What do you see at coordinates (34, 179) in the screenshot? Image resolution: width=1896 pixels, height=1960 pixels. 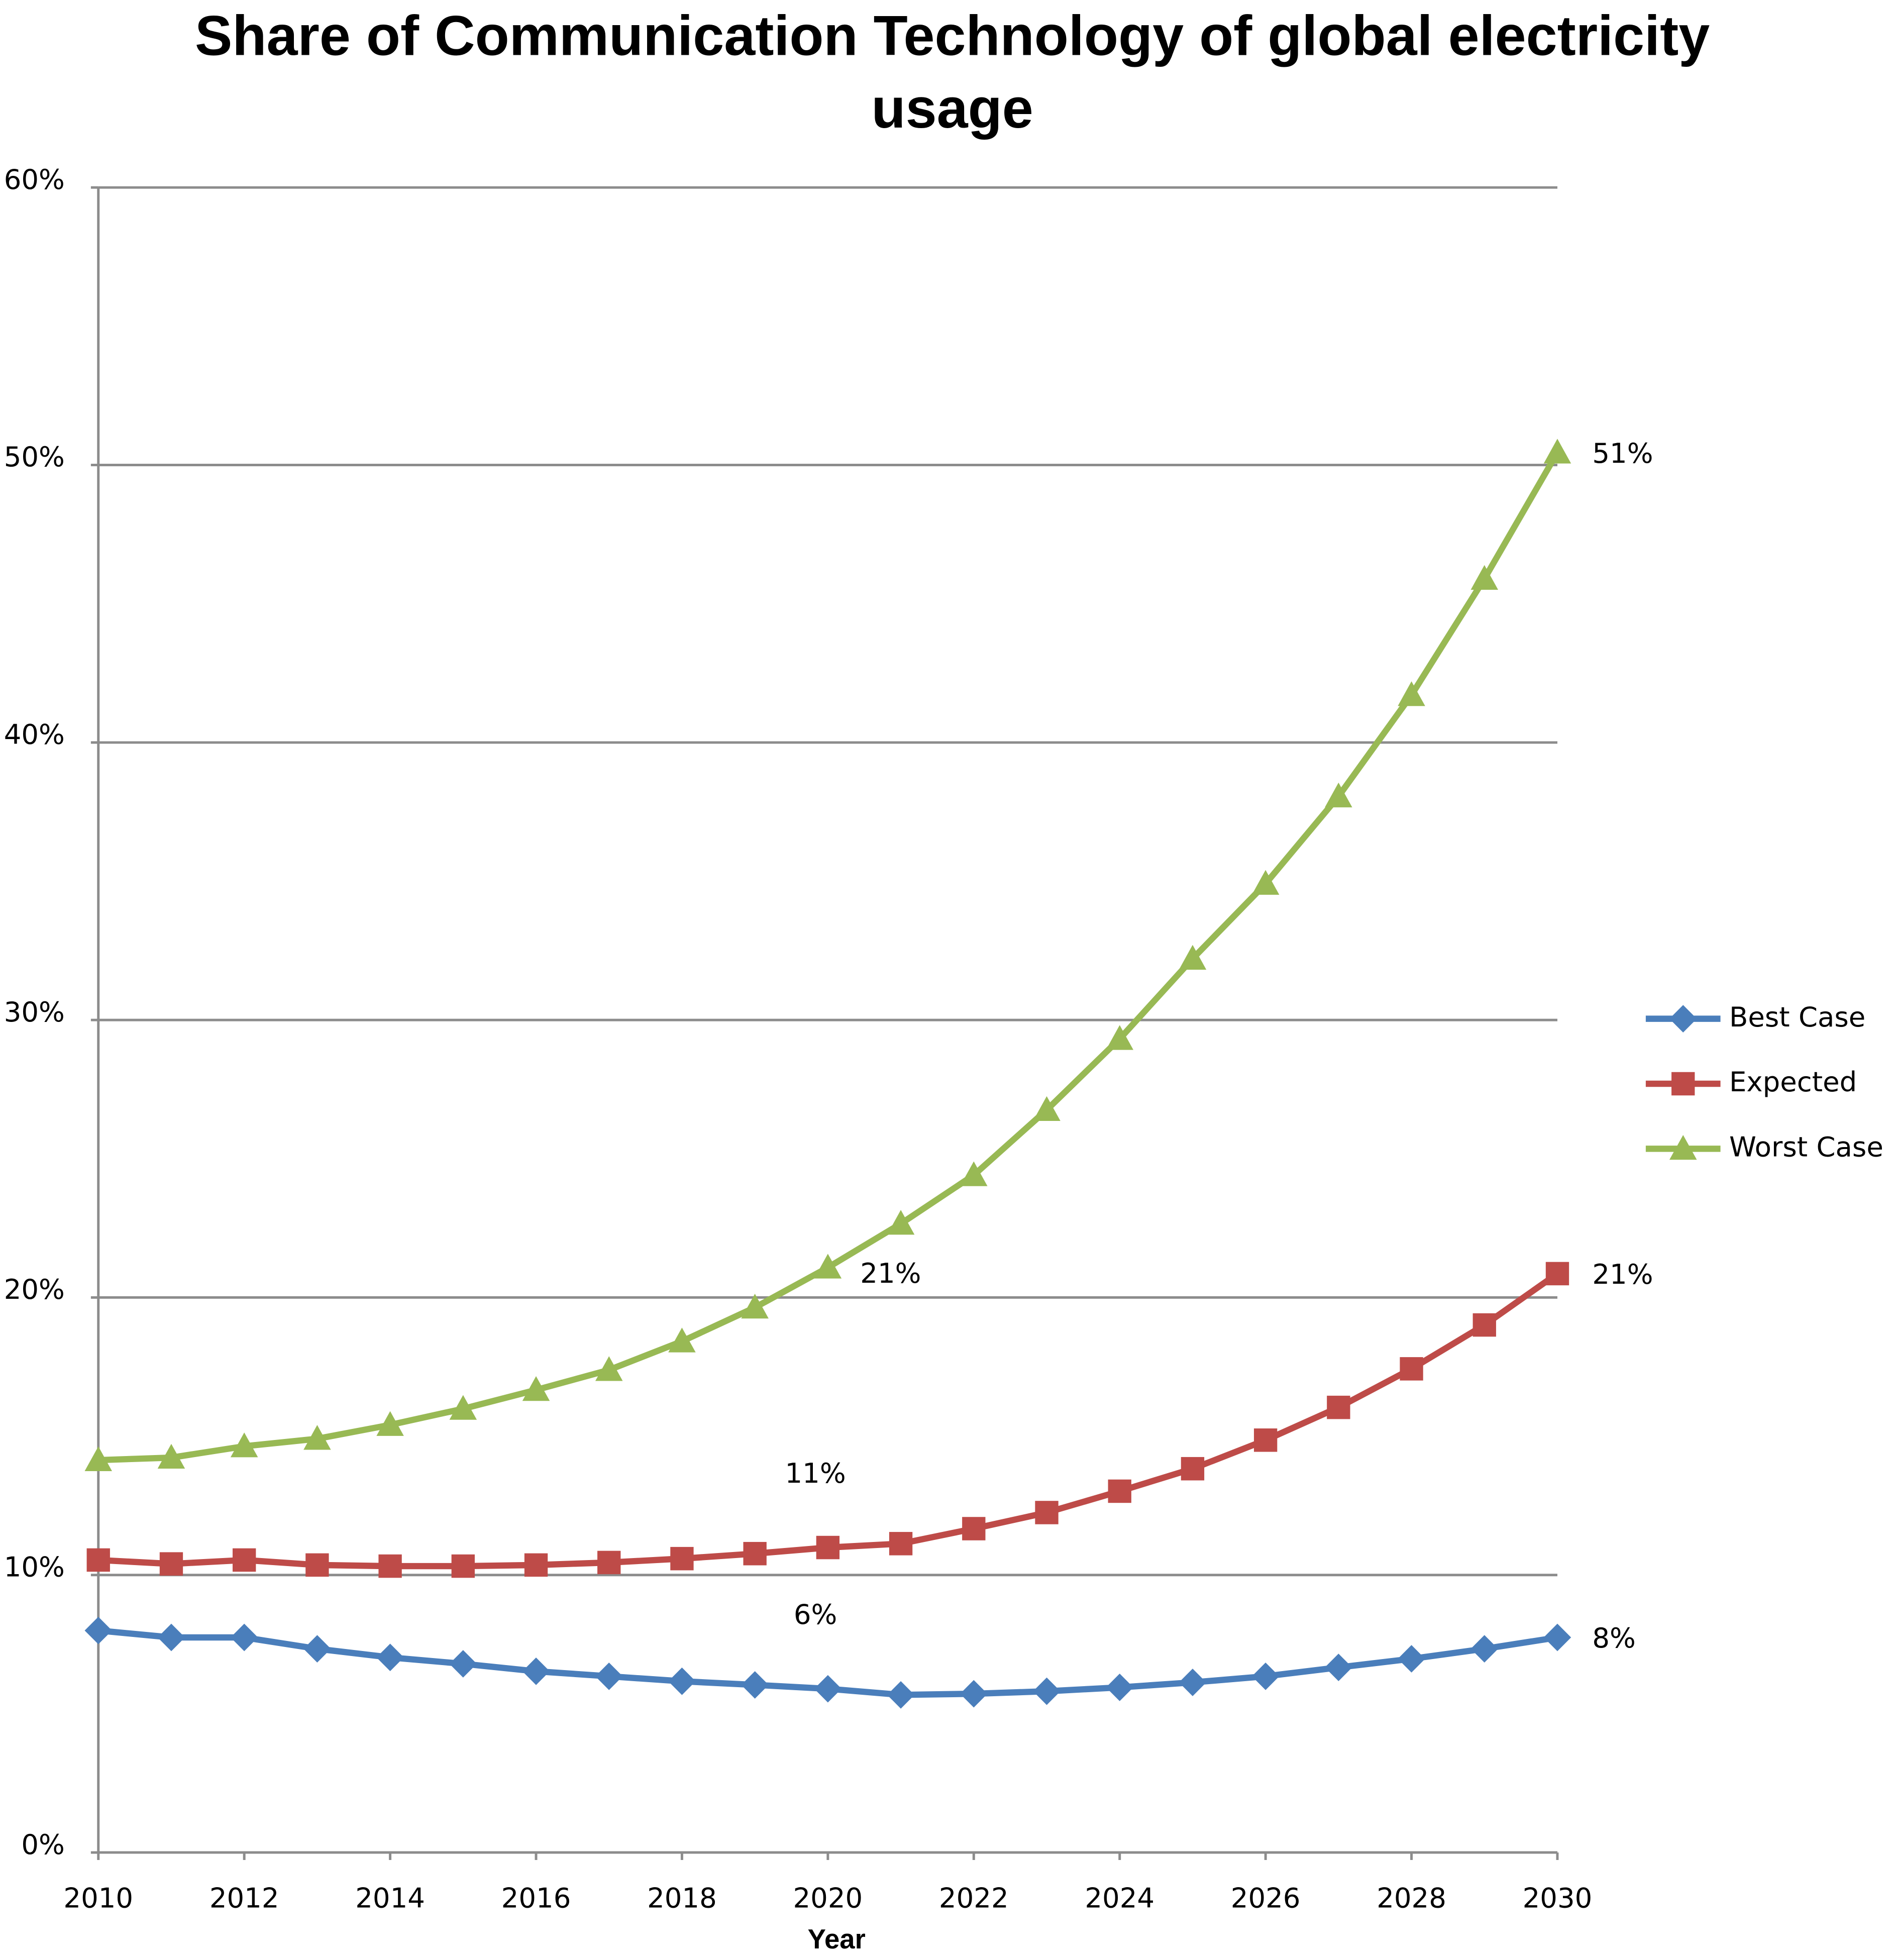 I see `y-tick-label: 60%` at bounding box center [34, 179].